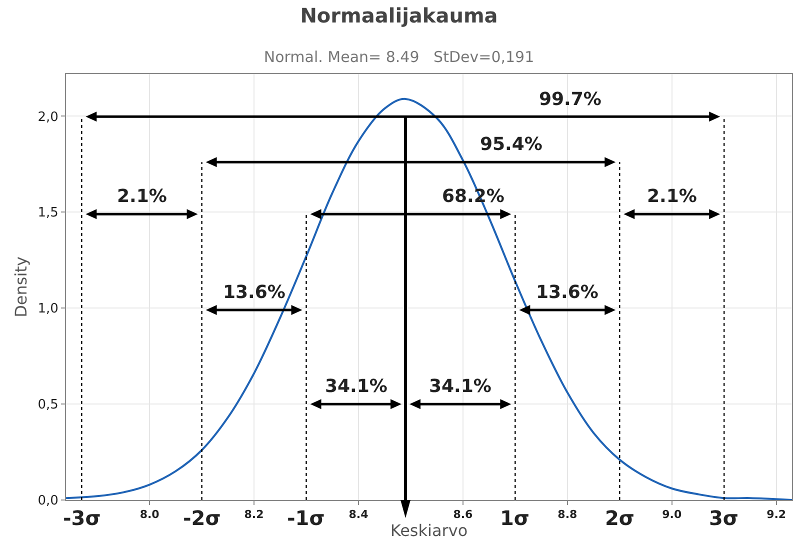 The height and width of the screenshot is (554, 798). I want to click on x-tick-label: 9.2, so click(776, 515).